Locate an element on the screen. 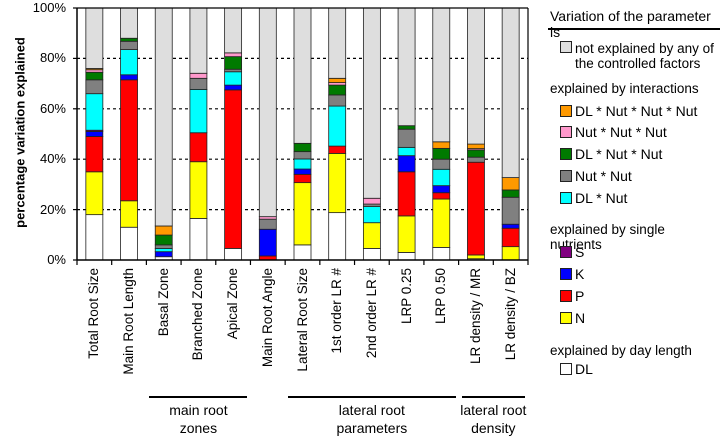  legend-title: Variation of the parameter is is located at coordinates (630, 24).